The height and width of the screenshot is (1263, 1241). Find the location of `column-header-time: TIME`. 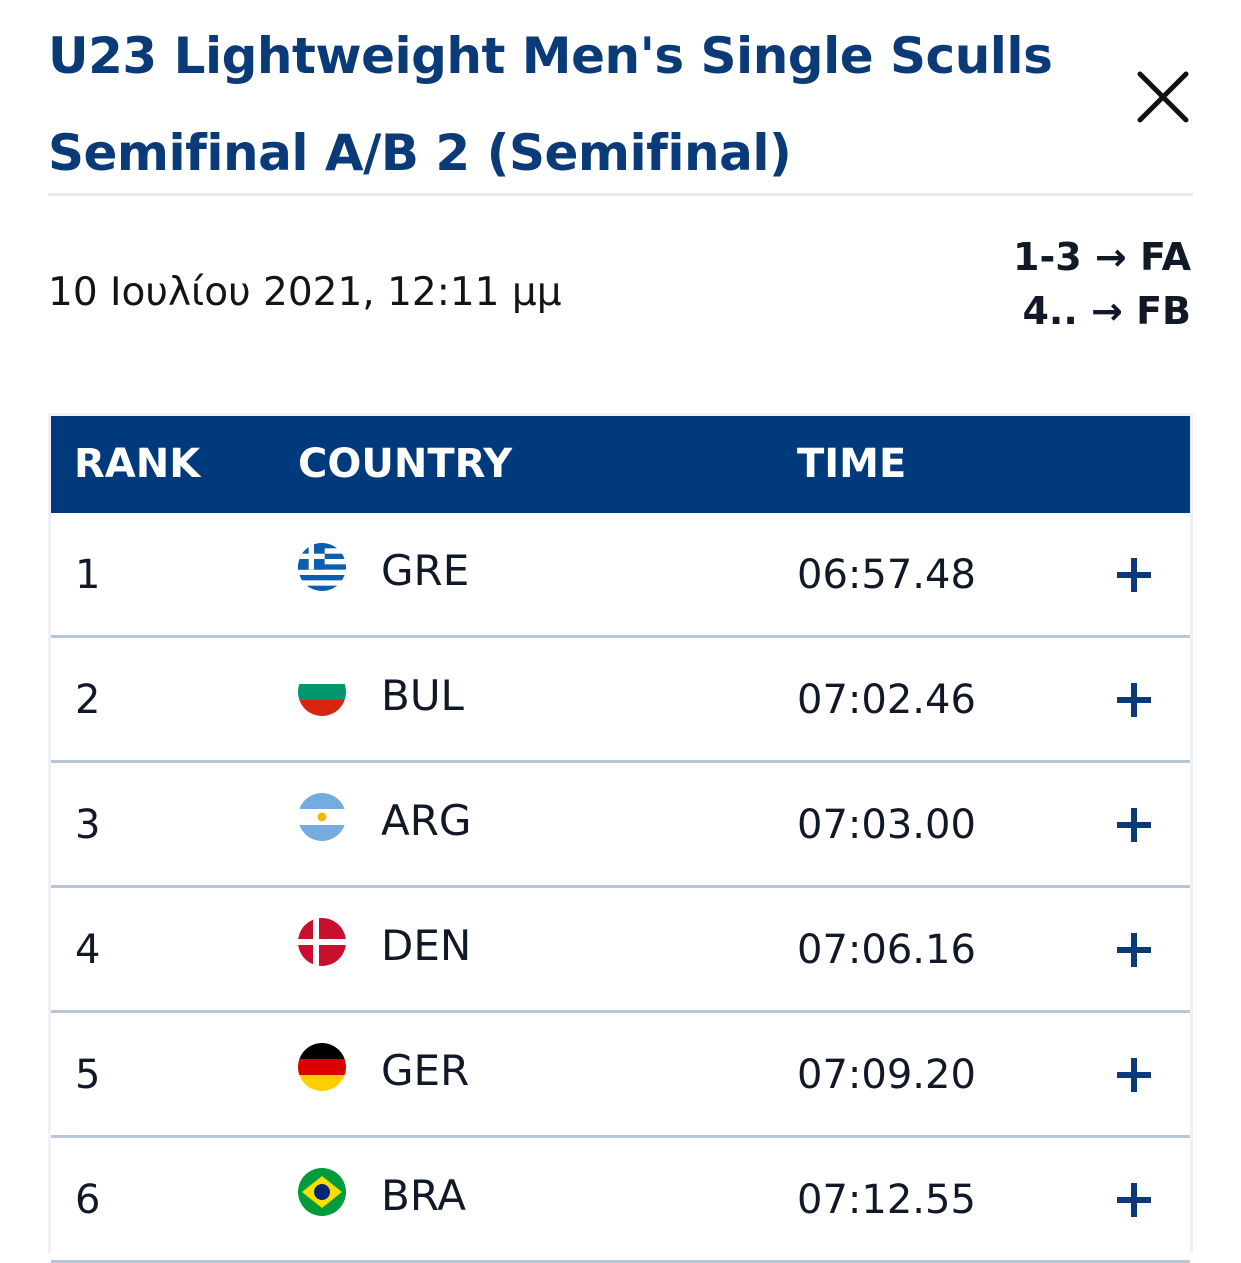

column-header-time: TIME is located at coordinates (852, 464).